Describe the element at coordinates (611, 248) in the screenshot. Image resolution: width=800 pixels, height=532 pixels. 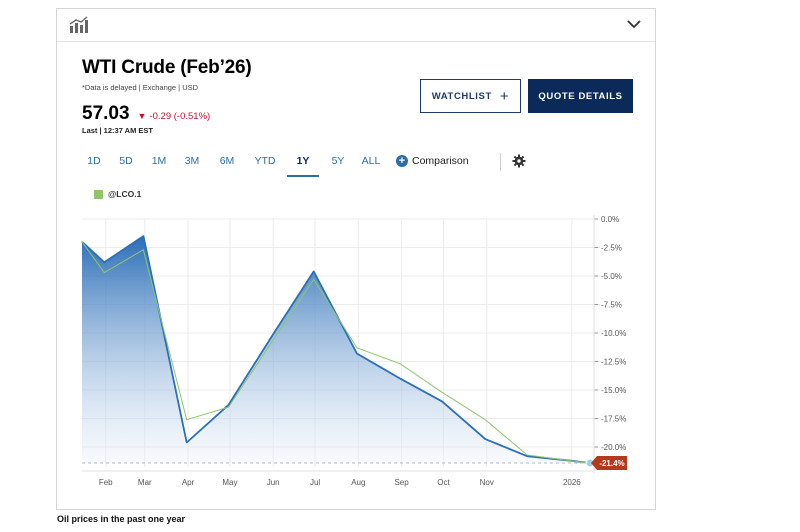
I see `y-tick-label: -2.5%` at that location.